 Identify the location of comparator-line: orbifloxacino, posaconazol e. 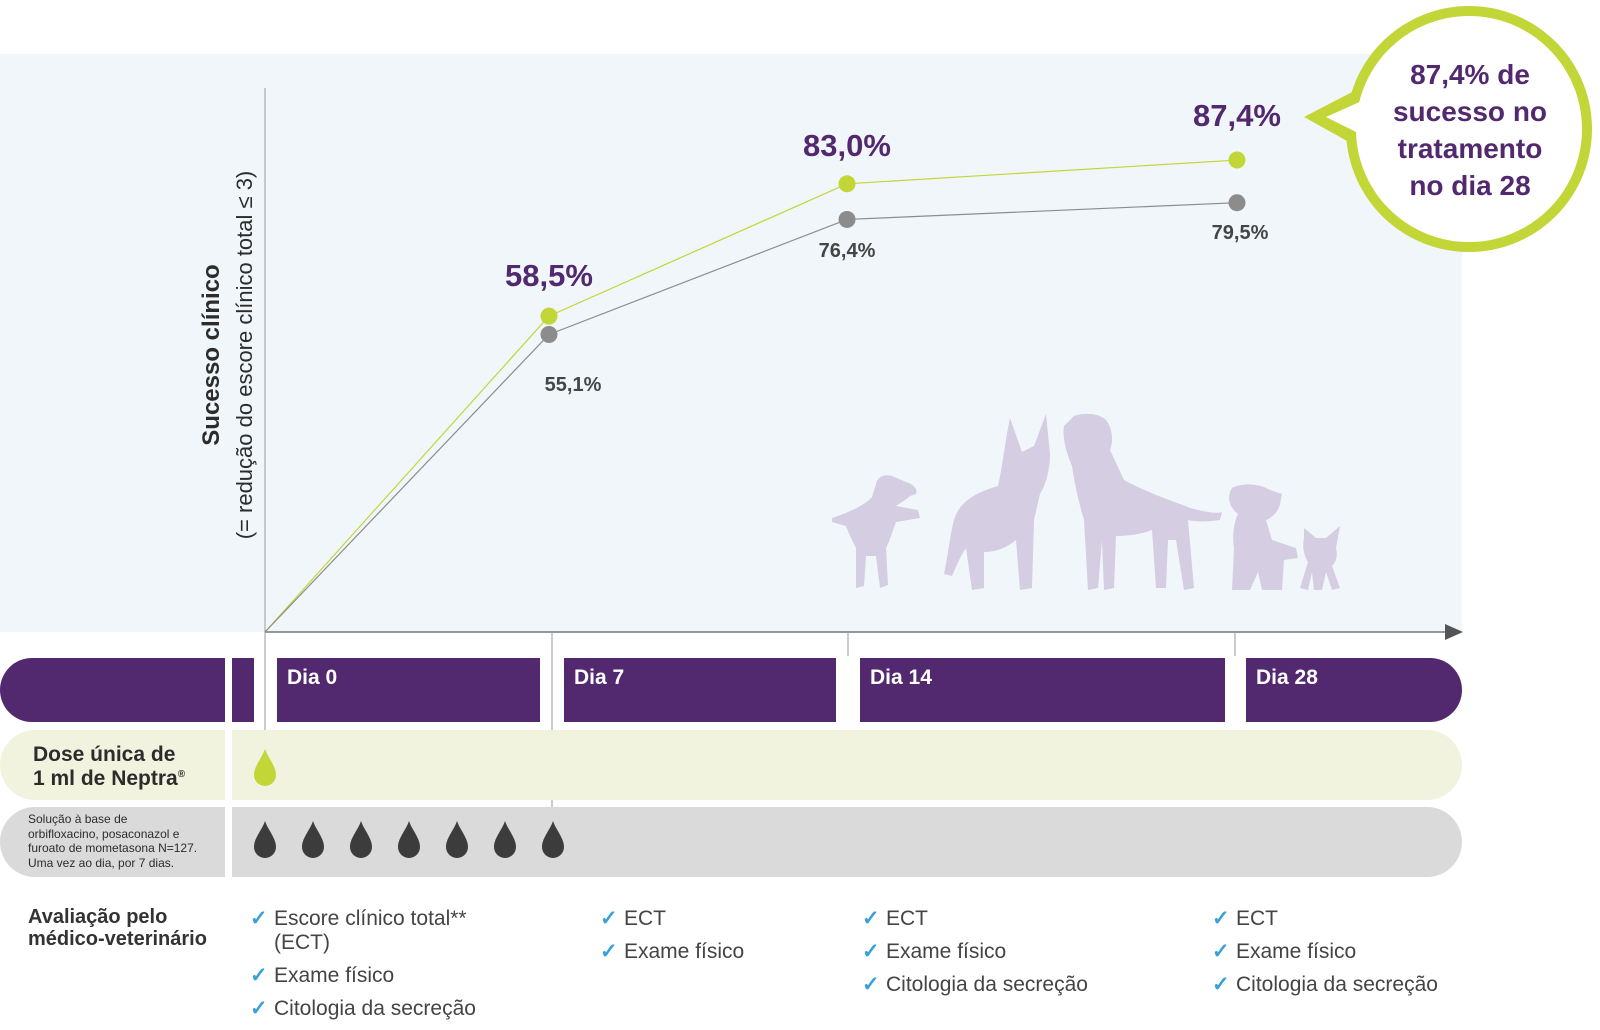
(104, 833).